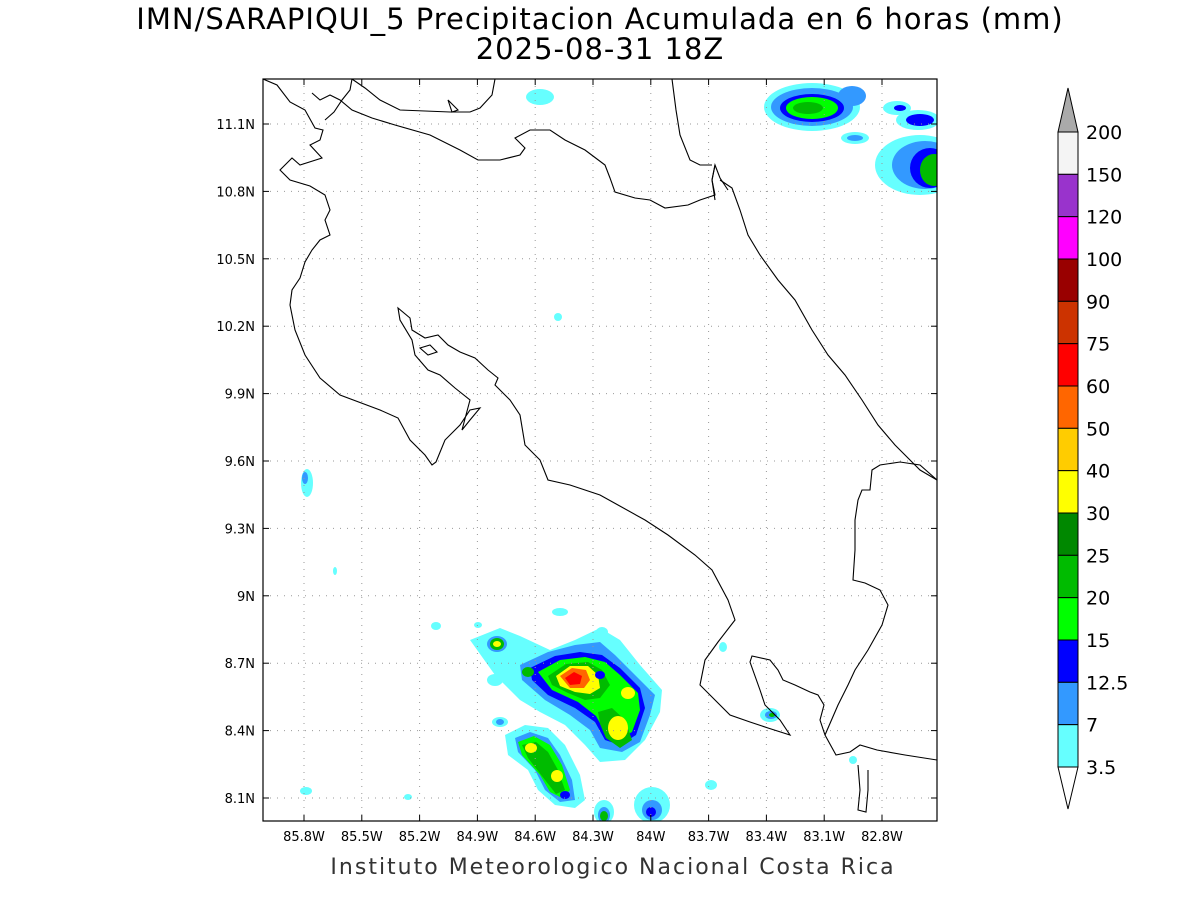 Image resolution: width=1200 pixels, height=900 pixels. Describe the element at coordinates (235, 125) in the screenshot. I see `lat-tick-label: 11.1N` at that location.